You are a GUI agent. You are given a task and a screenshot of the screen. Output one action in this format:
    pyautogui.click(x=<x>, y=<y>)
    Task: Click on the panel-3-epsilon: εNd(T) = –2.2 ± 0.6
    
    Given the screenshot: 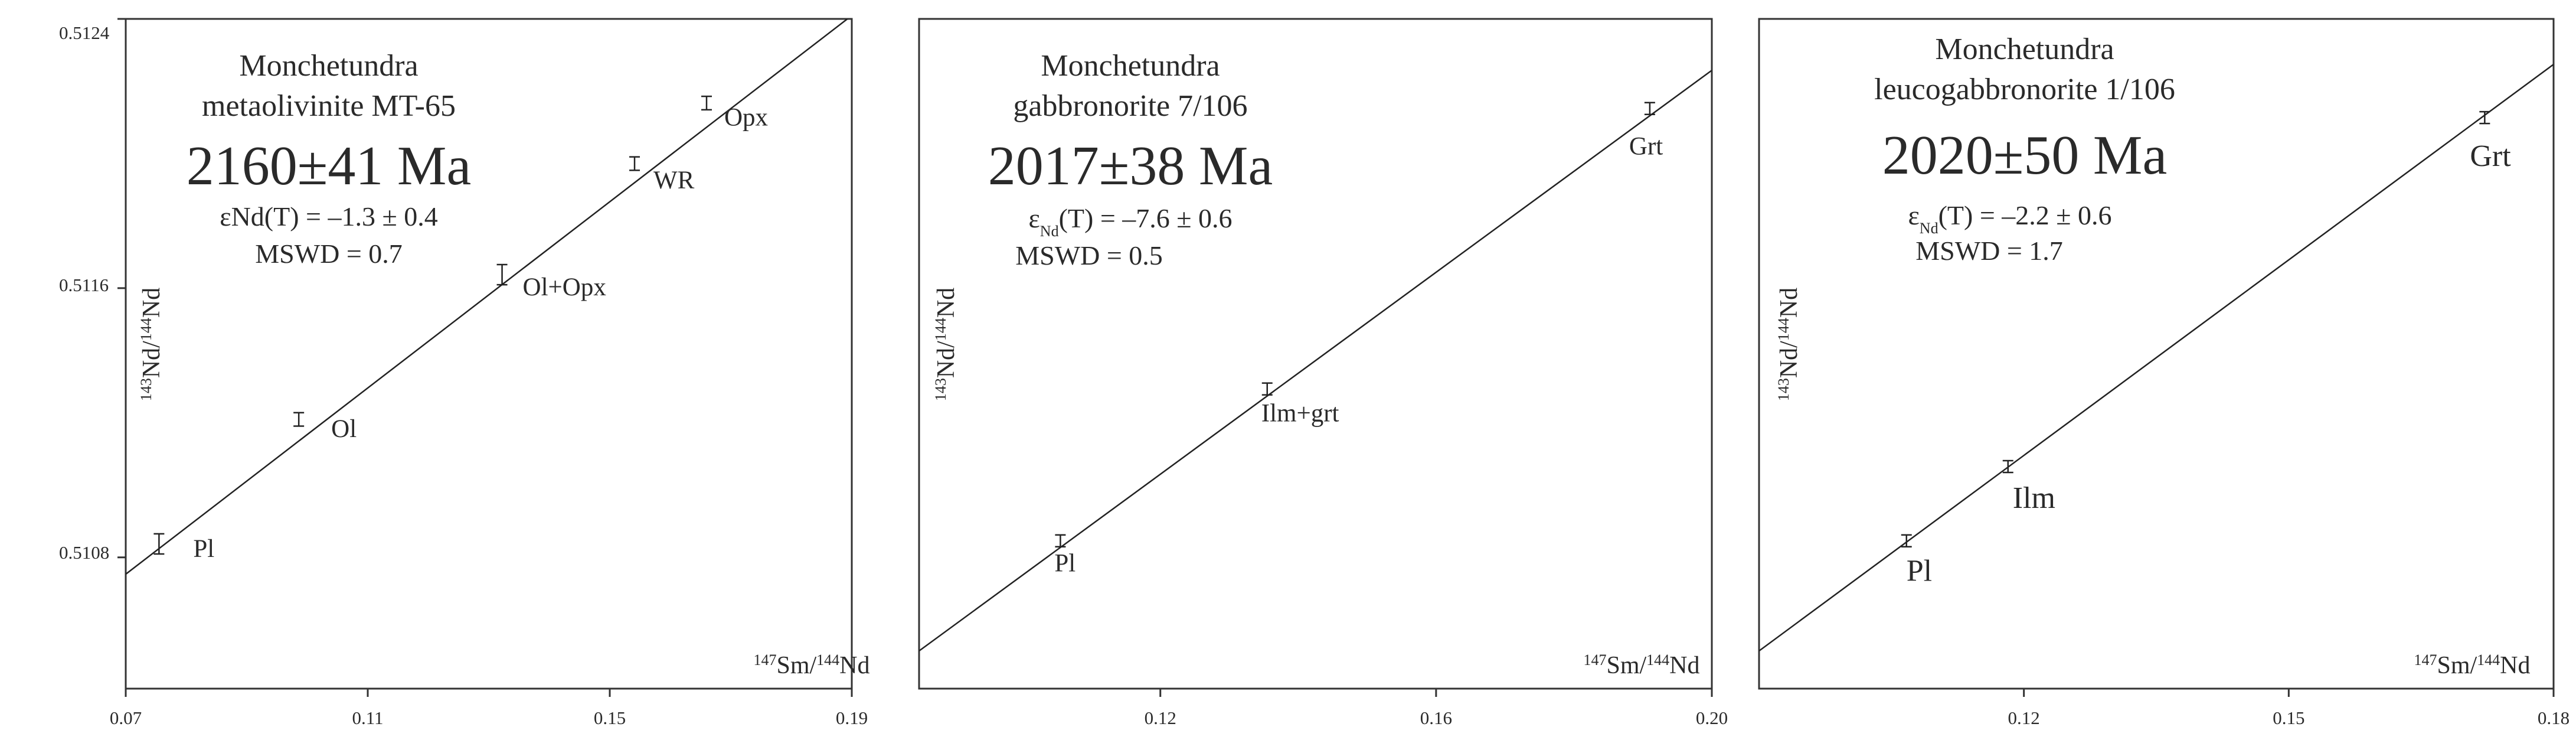 What is the action you would take?
    pyautogui.click(x=2009, y=218)
    